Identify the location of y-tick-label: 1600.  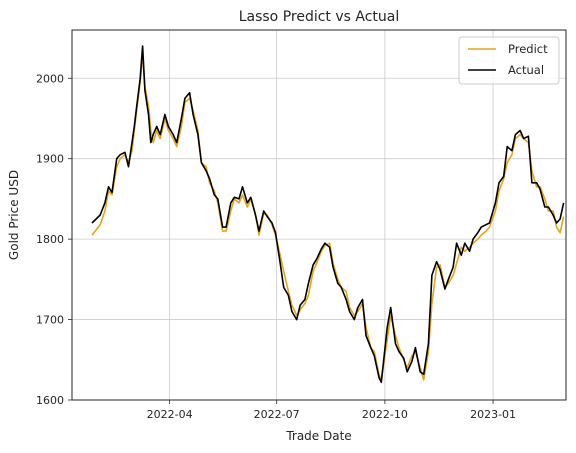
(50, 400).